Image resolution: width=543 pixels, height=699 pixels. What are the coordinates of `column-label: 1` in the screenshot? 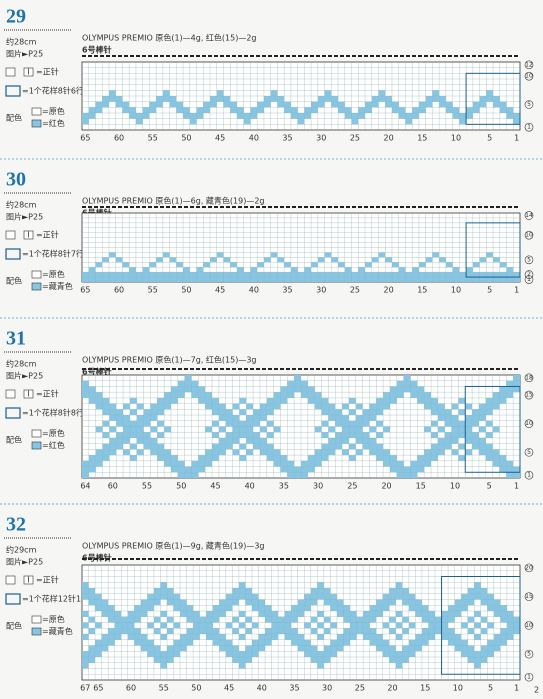 It's located at (516, 486).